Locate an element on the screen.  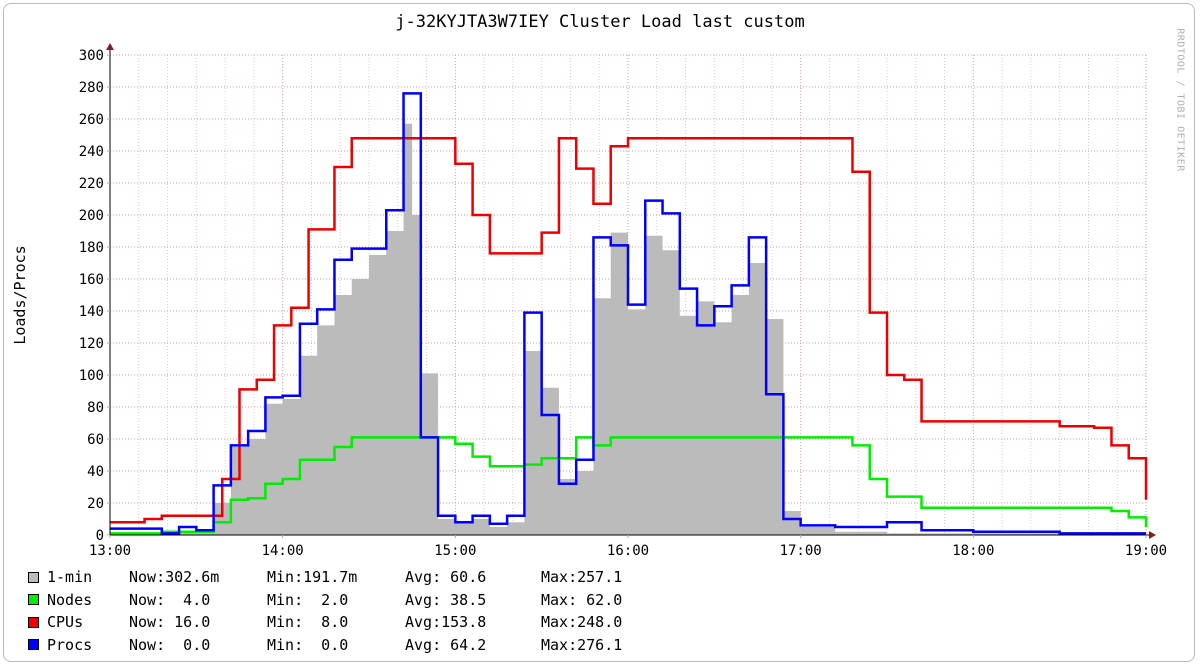
y-tick-label: 220 is located at coordinates (91, 184).